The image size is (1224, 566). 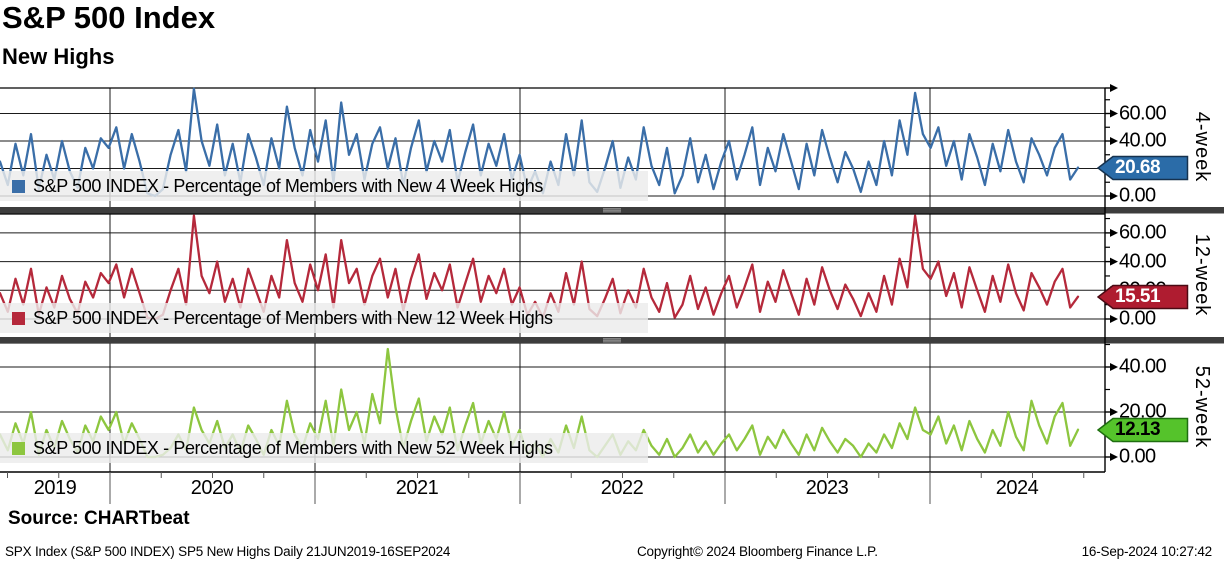 I want to click on footer-copyright: Copyright© 2024 Bloomberg Finance L.P., so click(x=757, y=551).